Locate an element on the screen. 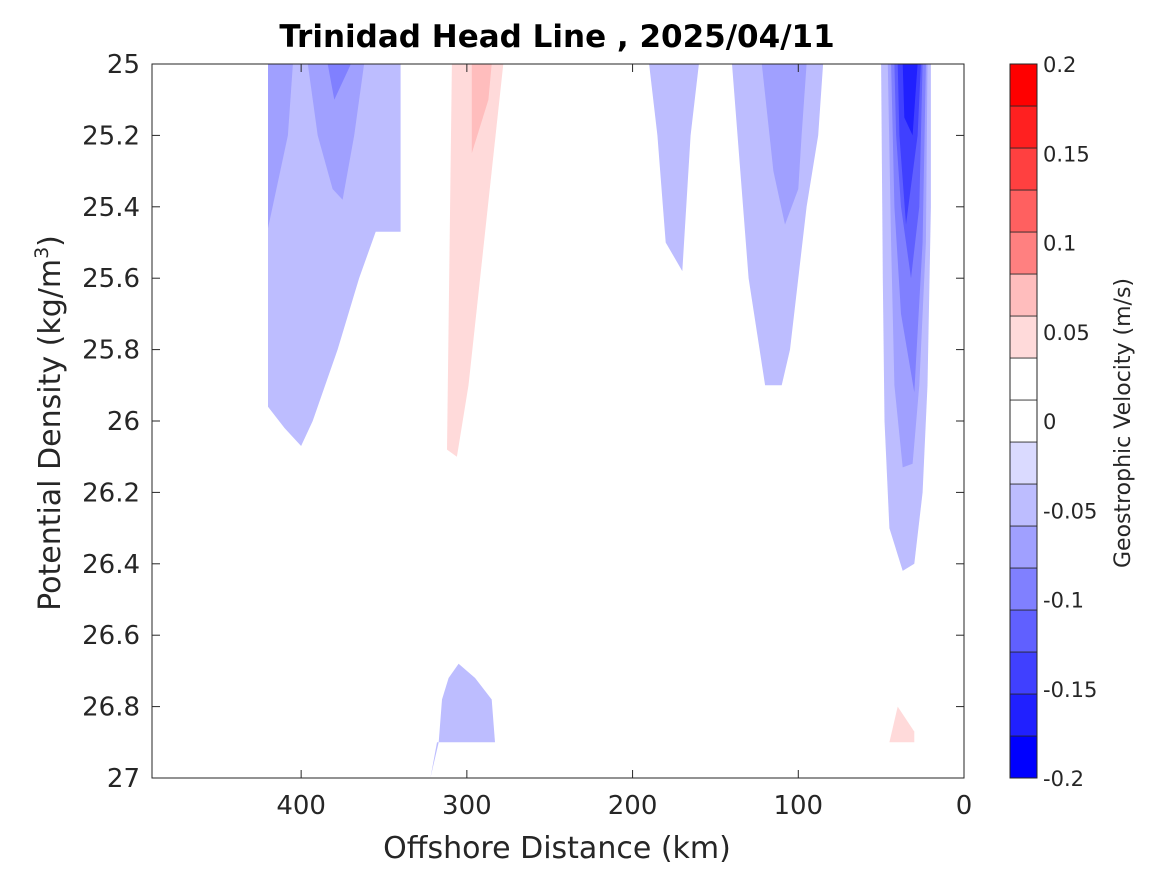 The height and width of the screenshot is (875, 1167). y-axis-label-superscript: 3 is located at coordinates (42, 253).